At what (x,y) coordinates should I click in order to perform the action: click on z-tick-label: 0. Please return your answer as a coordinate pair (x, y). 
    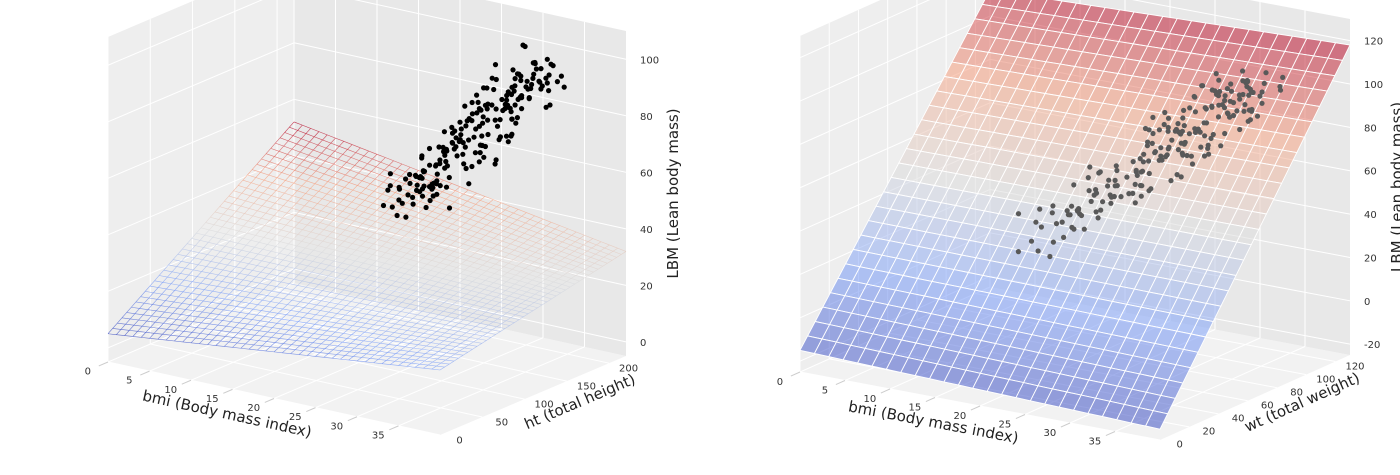
    Looking at the image, I should click on (643, 343).